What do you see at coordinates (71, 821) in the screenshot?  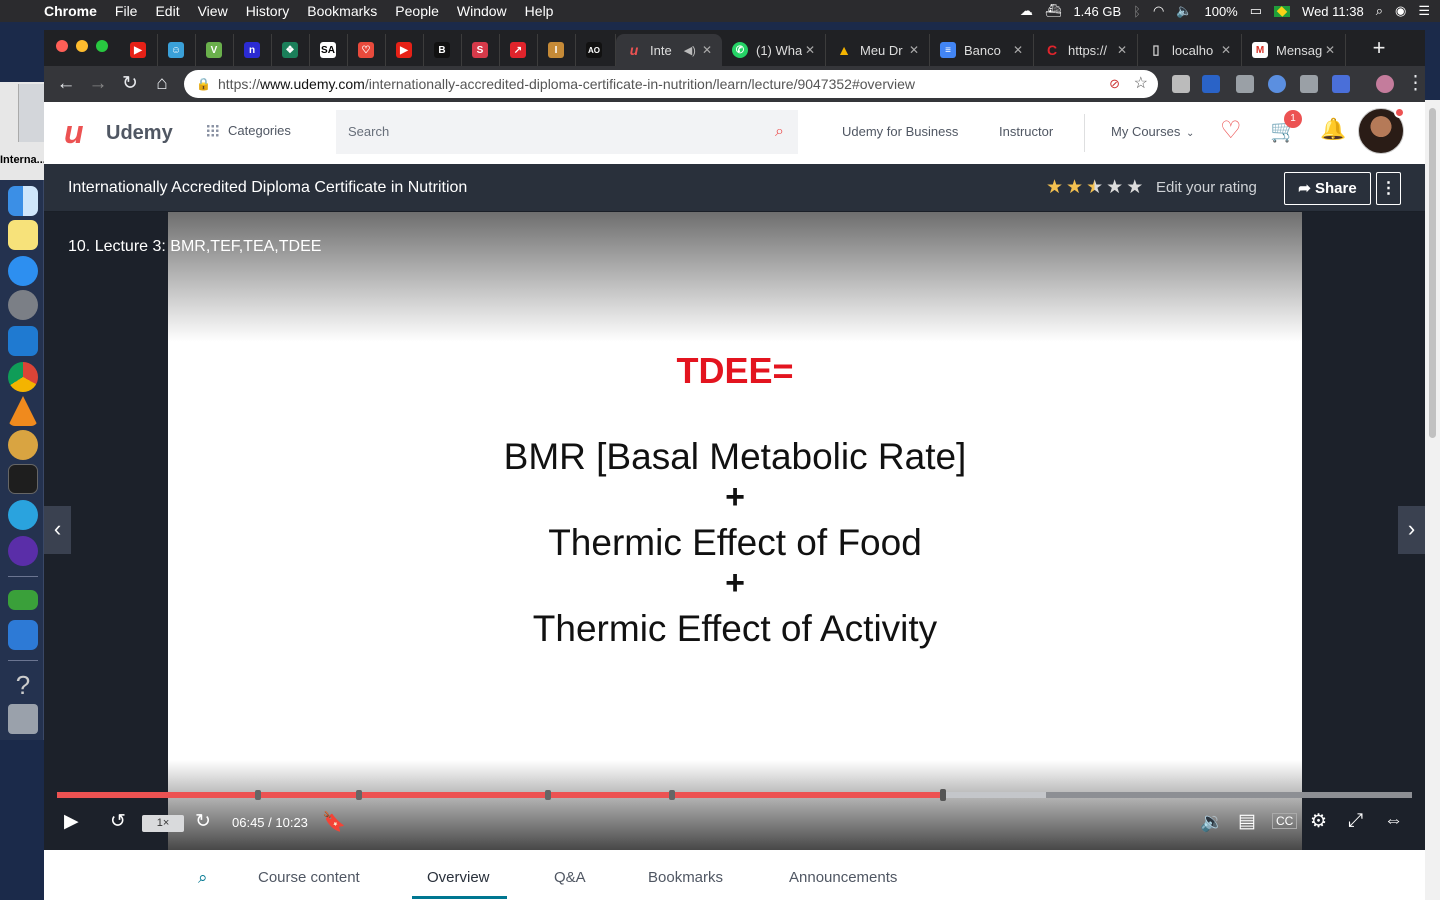 I see `play-icon: ▶` at bounding box center [71, 821].